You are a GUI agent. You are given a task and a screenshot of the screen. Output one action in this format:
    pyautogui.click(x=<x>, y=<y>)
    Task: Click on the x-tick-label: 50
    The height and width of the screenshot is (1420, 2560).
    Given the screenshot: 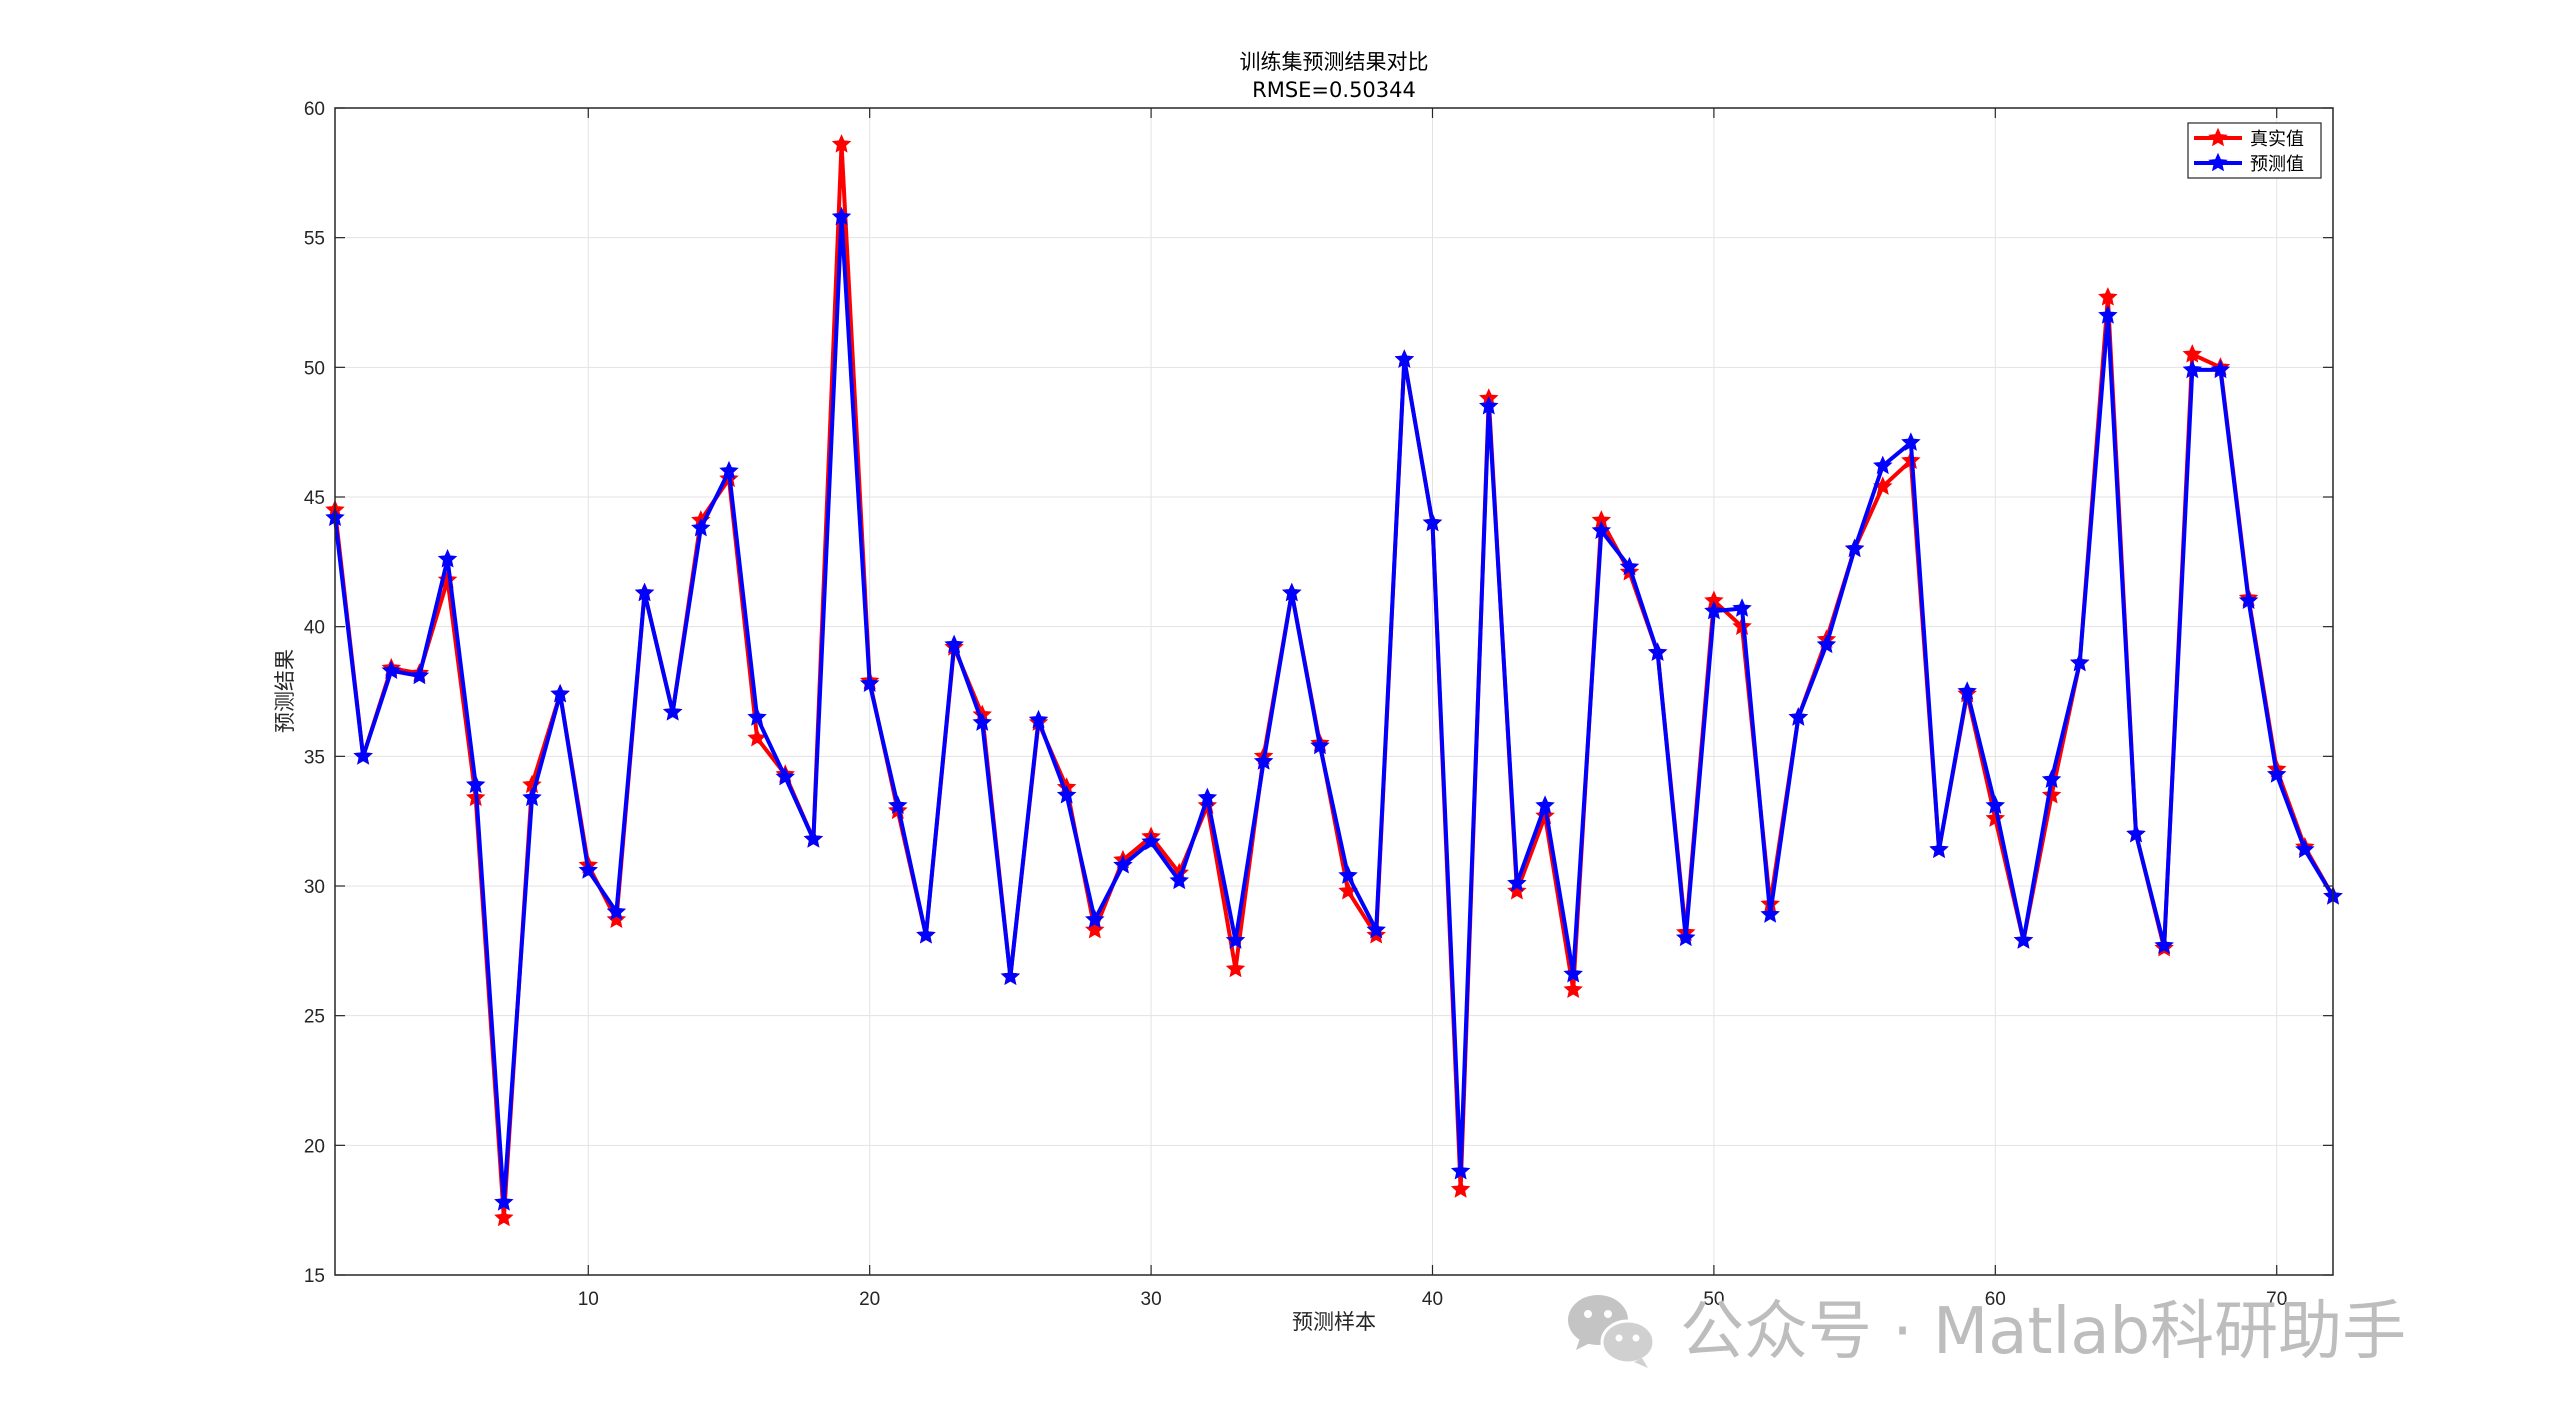 What is the action you would take?
    pyautogui.click(x=1713, y=1299)
    